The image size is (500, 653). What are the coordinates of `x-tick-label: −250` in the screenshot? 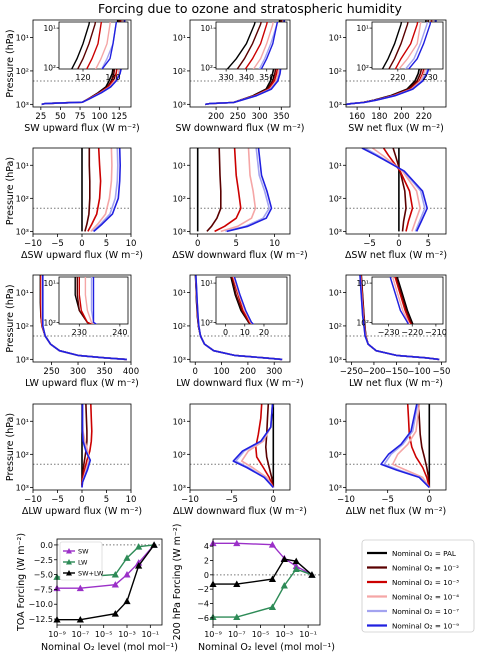 It's located at (351, 372).